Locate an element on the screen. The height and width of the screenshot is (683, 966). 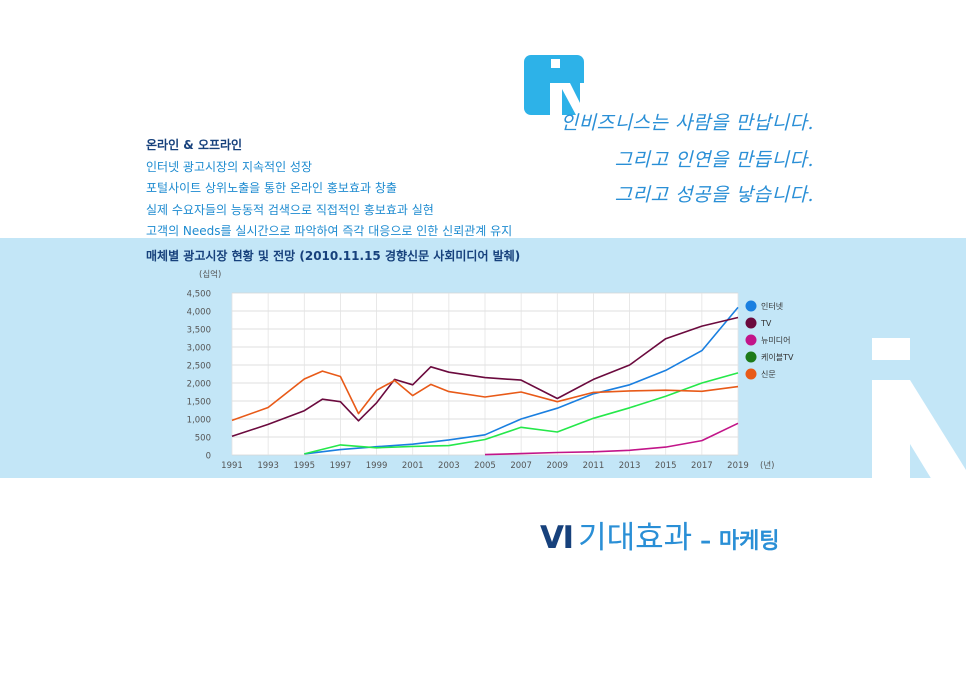
x-tick-label: 1997 is located at coordinates (341, 466).